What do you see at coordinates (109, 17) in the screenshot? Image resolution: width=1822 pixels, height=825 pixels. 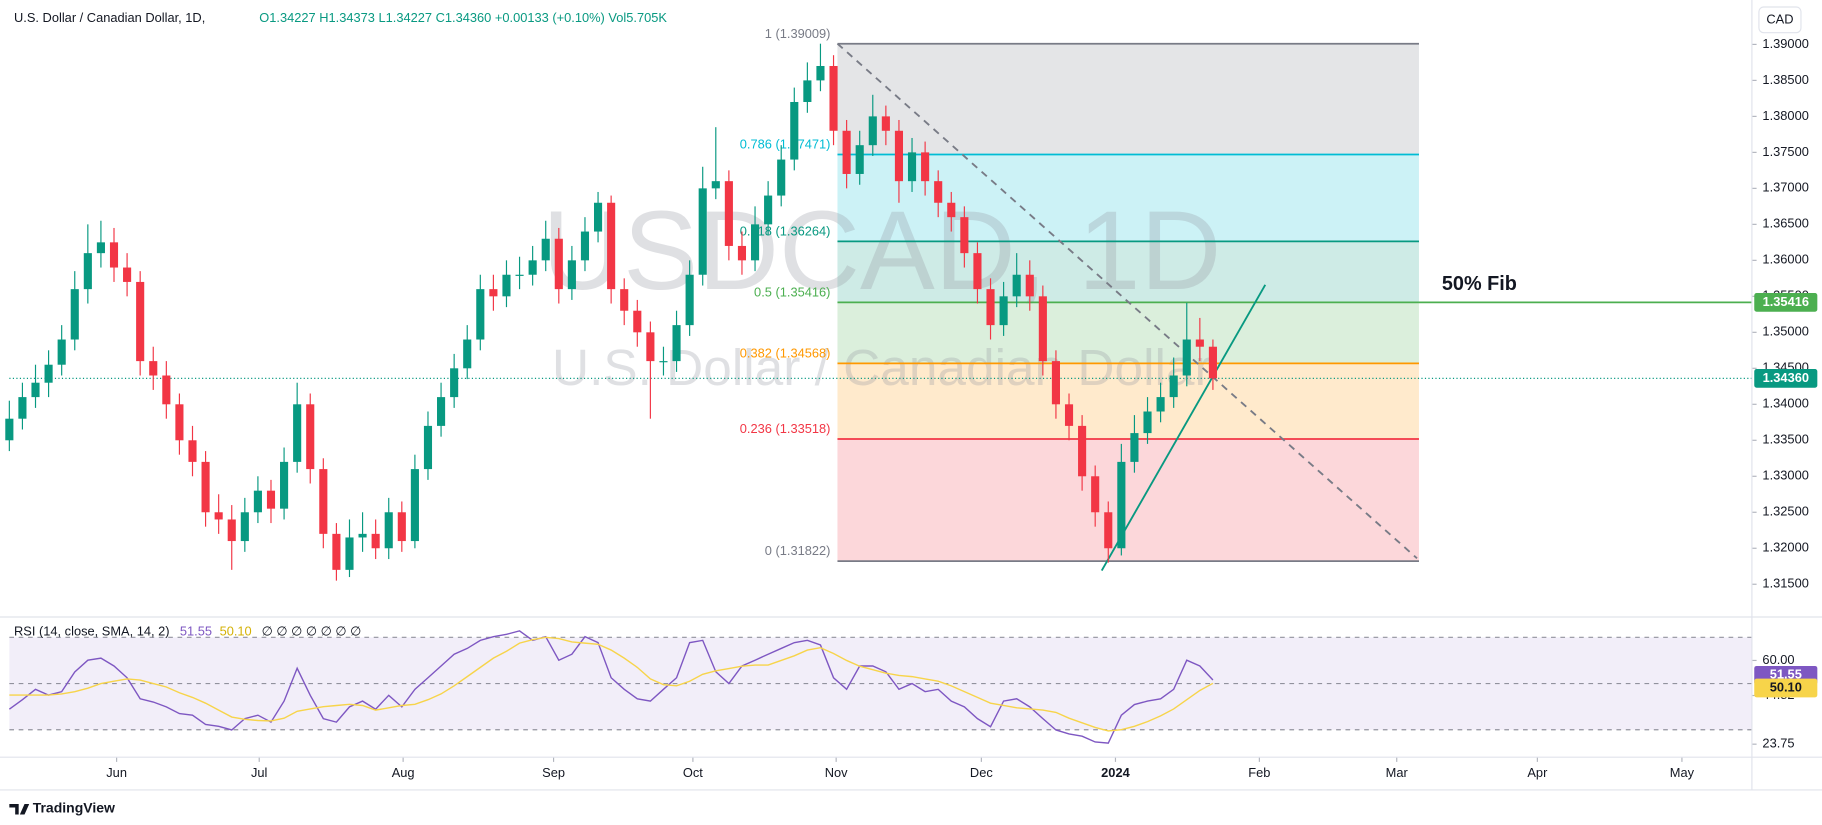 I see `chart-title: U.S. Dollar / Canadian Dollar, 1D,` at bounding box center [109, 17].